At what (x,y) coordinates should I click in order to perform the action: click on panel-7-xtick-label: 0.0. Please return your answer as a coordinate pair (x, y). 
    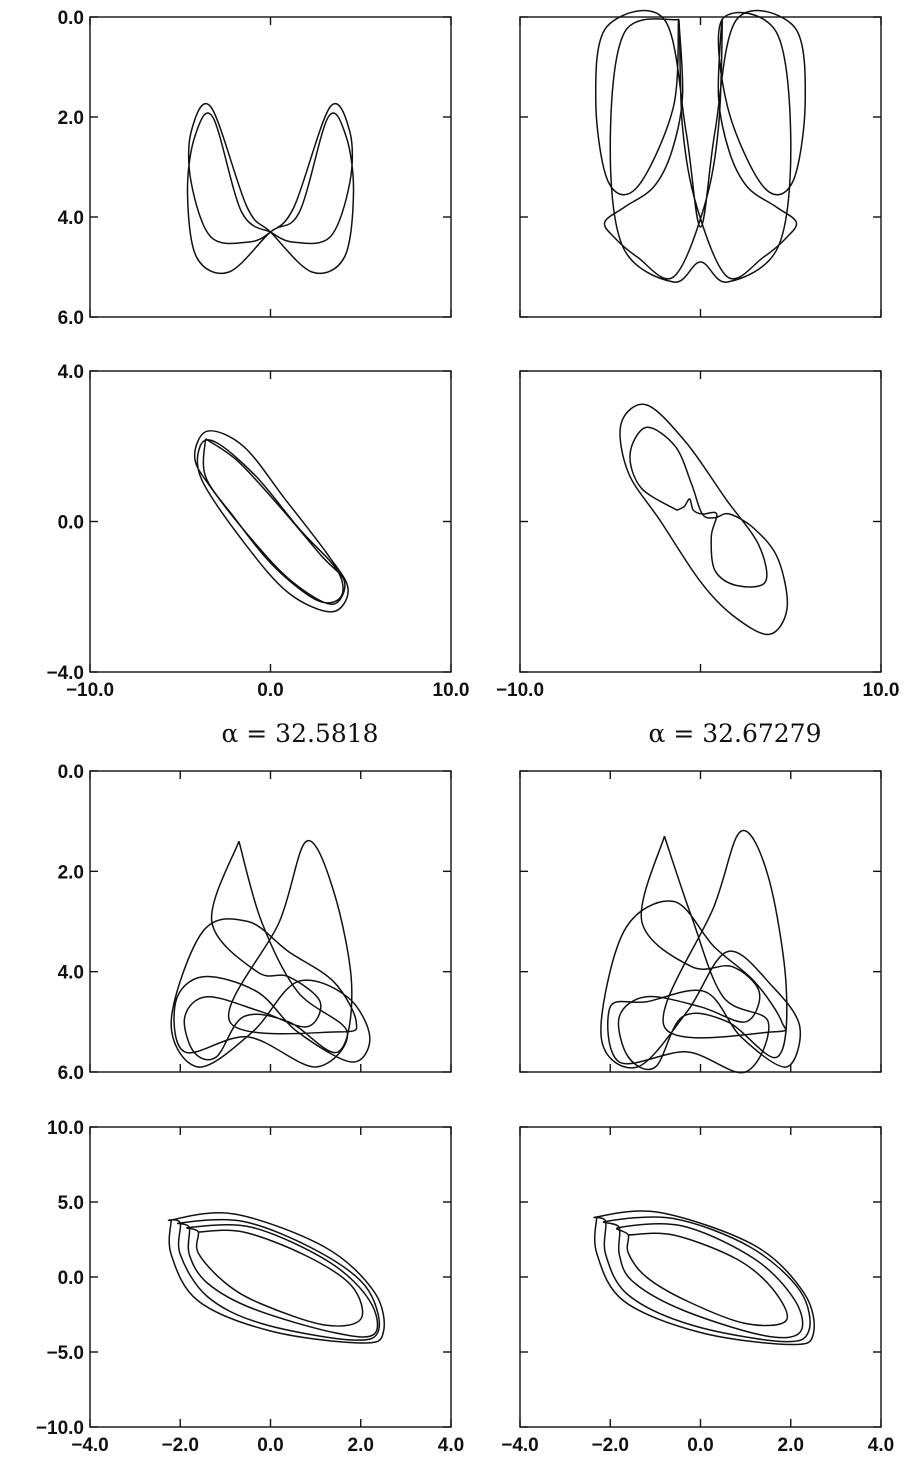
    Looking at the image, I should click on (270, 1445).